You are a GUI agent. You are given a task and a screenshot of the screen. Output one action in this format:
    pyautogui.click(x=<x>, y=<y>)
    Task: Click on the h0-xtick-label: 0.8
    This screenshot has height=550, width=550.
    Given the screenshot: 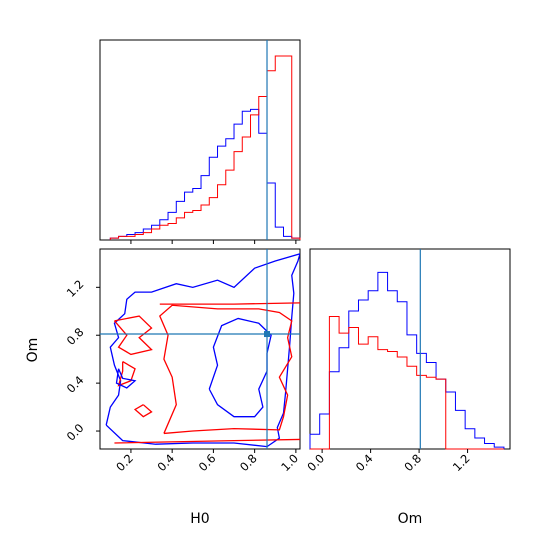 What is the action you would take?
    pyautogui.click(x=248, y=462)
    